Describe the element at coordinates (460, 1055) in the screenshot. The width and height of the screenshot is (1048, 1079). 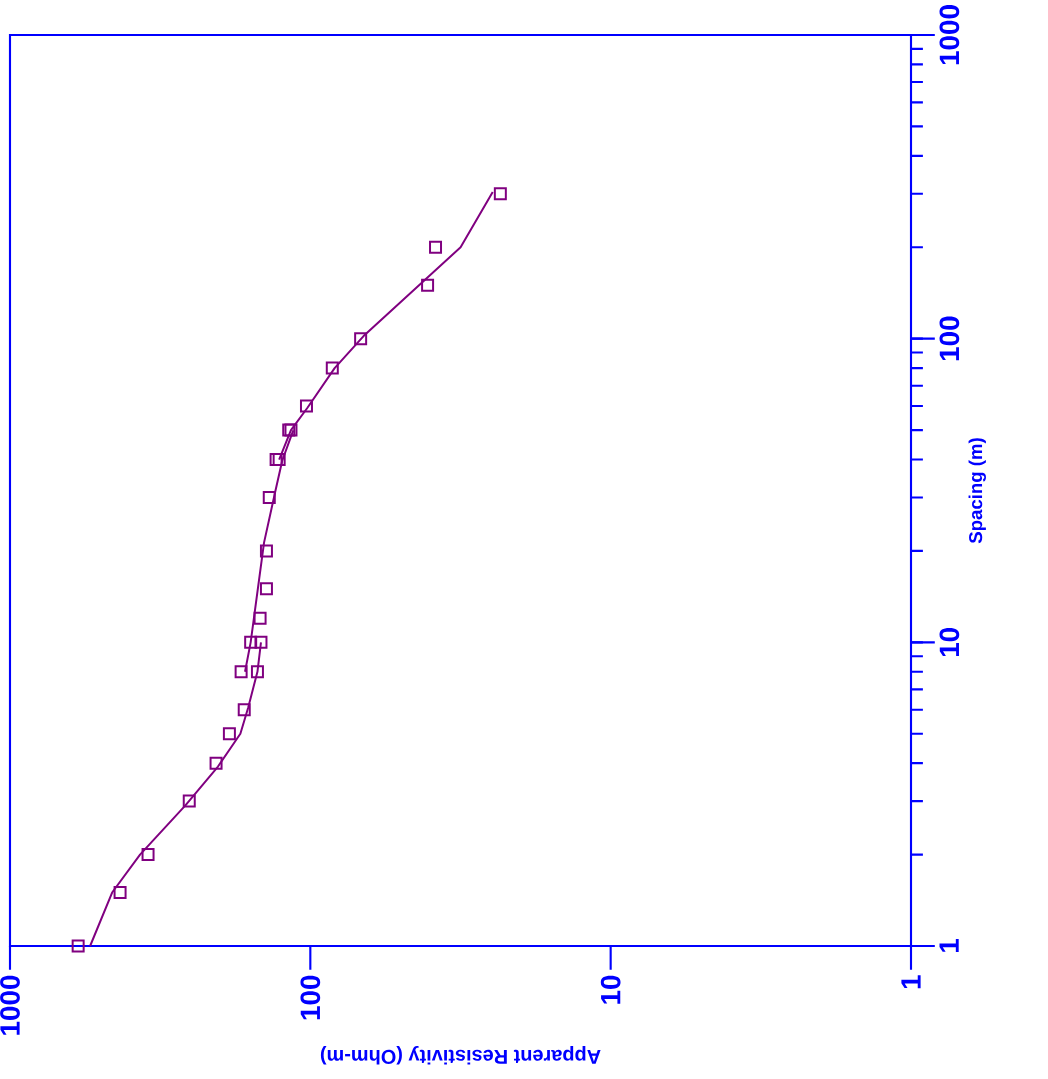
I see `x-axis-title: Apparent Resistivity (Ohm-m)` at that location.